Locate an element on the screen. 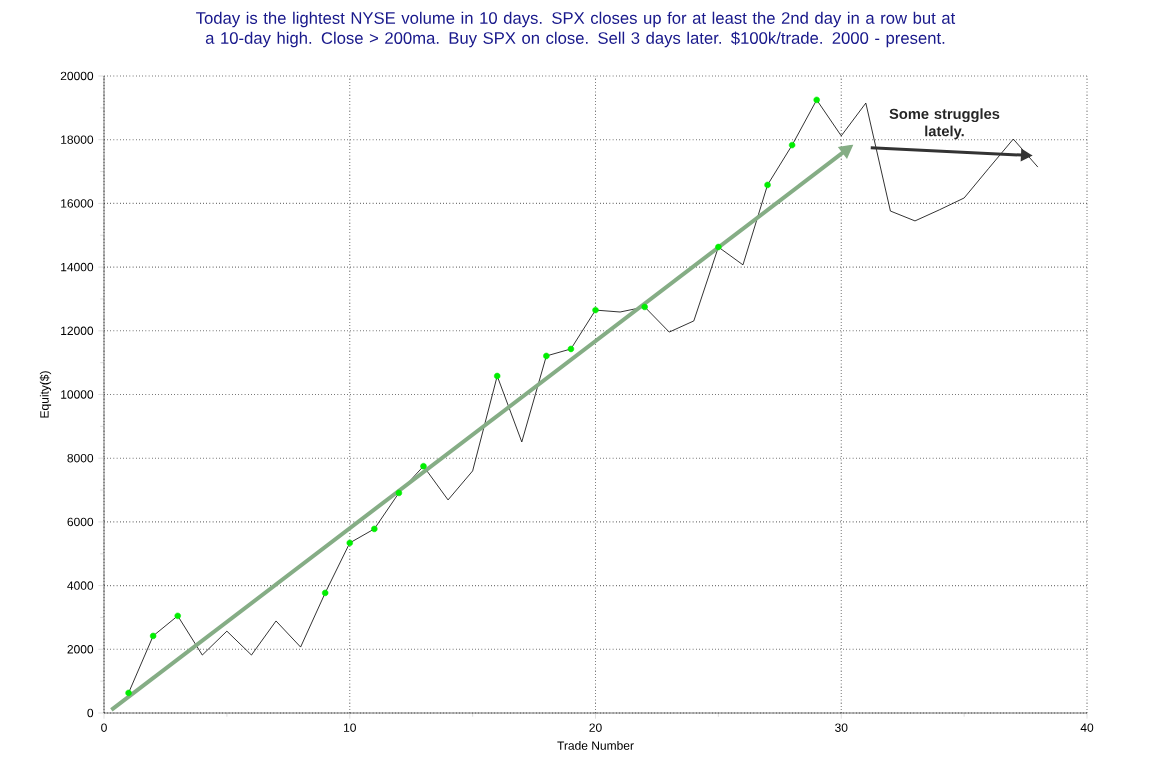 Image resolution: width=1151 pixels, height=782 pixels. x-tick-label: 10 is located at coordinates (350, 727).